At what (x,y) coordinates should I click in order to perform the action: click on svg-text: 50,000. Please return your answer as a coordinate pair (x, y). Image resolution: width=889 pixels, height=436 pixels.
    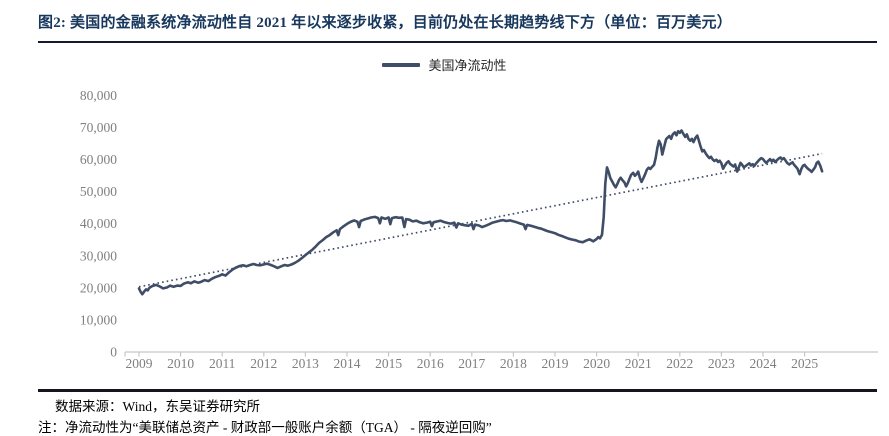
    Looking at the image, I should click on (98, 191).